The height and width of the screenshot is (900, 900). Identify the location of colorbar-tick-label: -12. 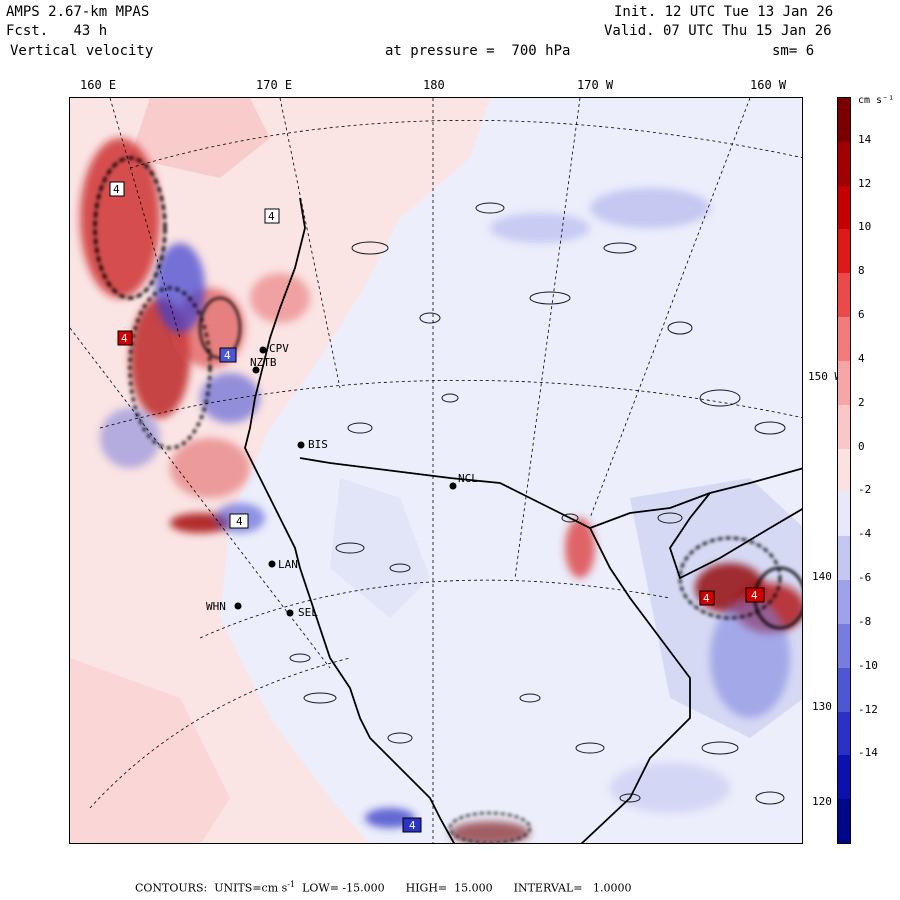
(868, 709).